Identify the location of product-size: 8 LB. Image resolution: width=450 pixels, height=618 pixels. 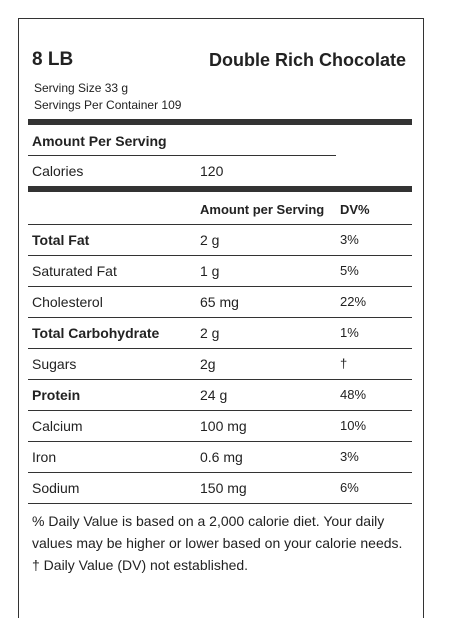
(53, 59).